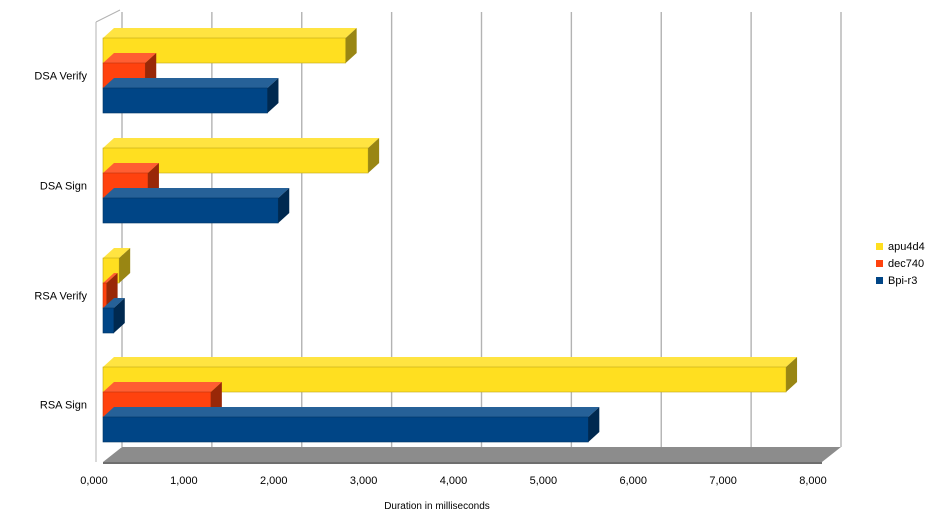  Describe the element at coordinates (94, 481) in the screenshot. I see `x-tick-label: 0,000` at that location.